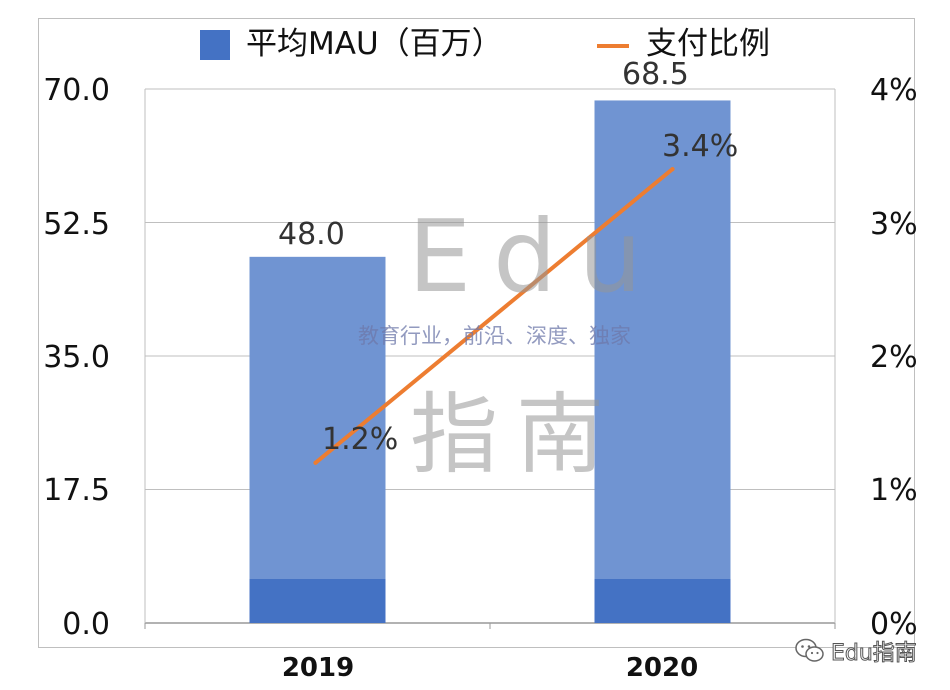 The image size is (950, 690). What do you see at coordinates (809, 650) in the screenshot?
I see `wechat-icon` at bounding box center [809, 650].